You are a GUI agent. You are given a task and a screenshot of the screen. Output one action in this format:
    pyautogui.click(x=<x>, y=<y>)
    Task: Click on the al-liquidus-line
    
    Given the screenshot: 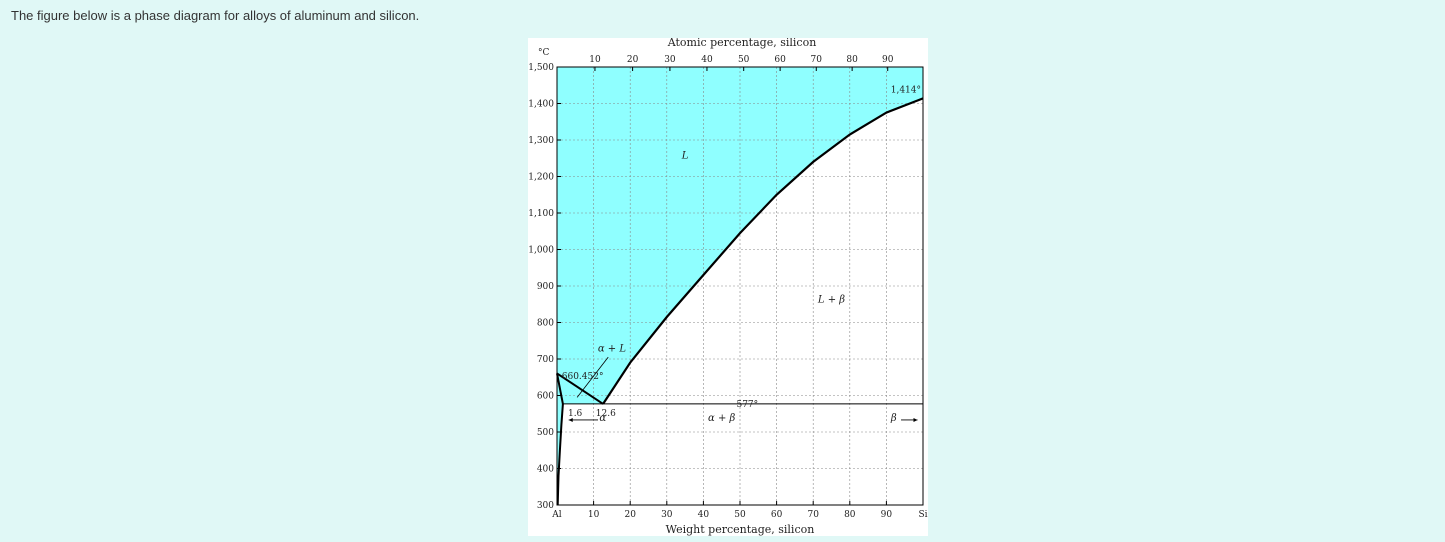 What is the action you would take?
    pyautogui.click(x=580, y=388)
    